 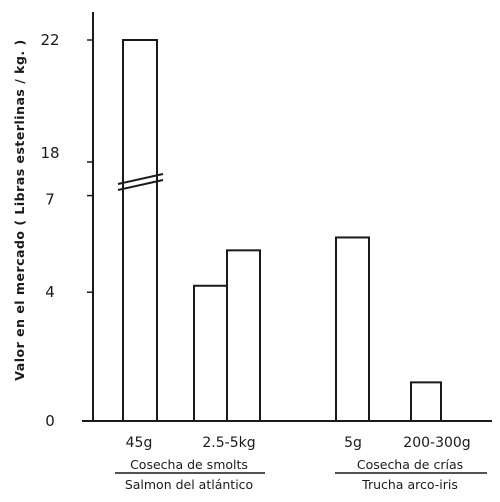 What do you see at coordinates (353, 443) in the screenshot?
I see `category-label: 5g` at bounding box center [353, 443].